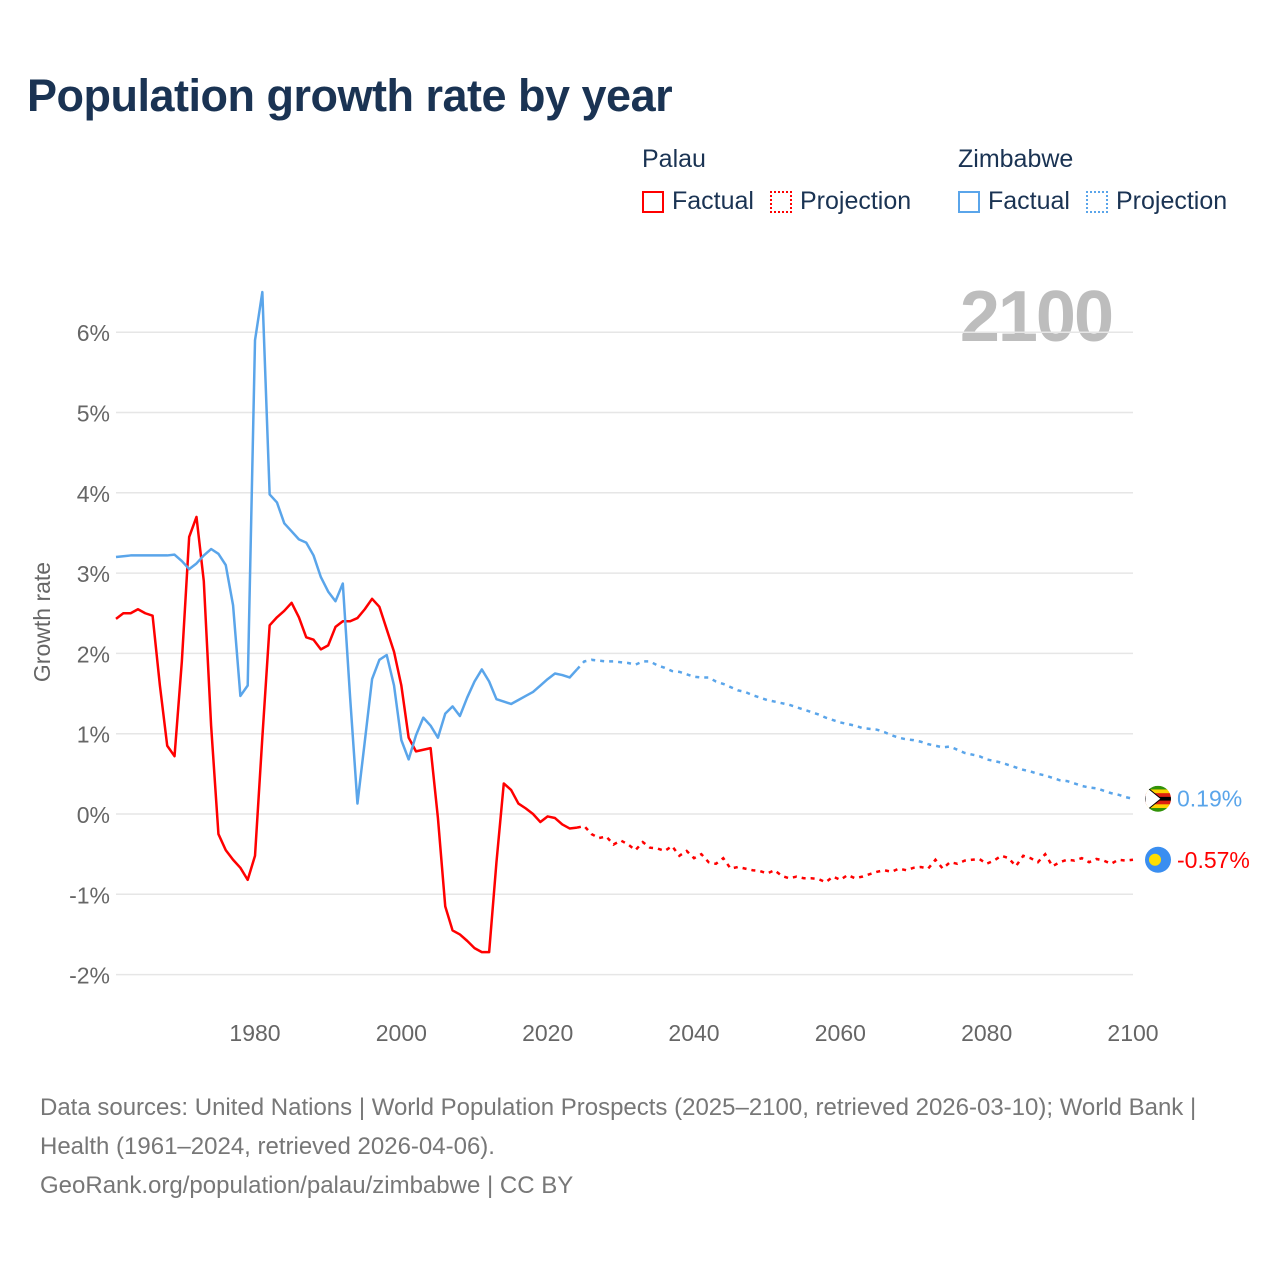 Image resolution: width=1280 pixels, height=1280 pixels. I want to click on legend-palau-factual: Factual, so click(713, 201).